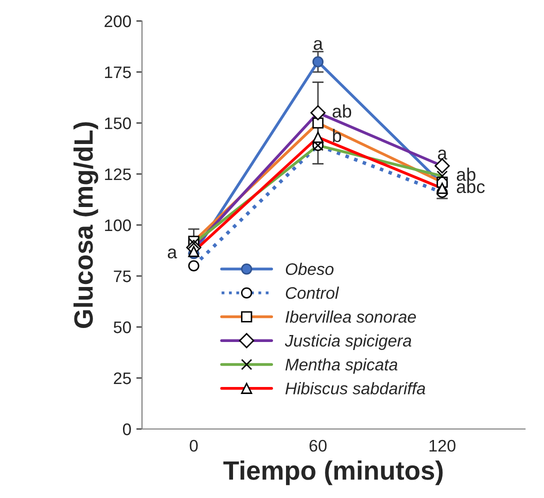 This screenshot has width=544, height=498. Describe the element at coordinates (118, 225) in the screenshot. I see `y-tick-label: 100` at that location.